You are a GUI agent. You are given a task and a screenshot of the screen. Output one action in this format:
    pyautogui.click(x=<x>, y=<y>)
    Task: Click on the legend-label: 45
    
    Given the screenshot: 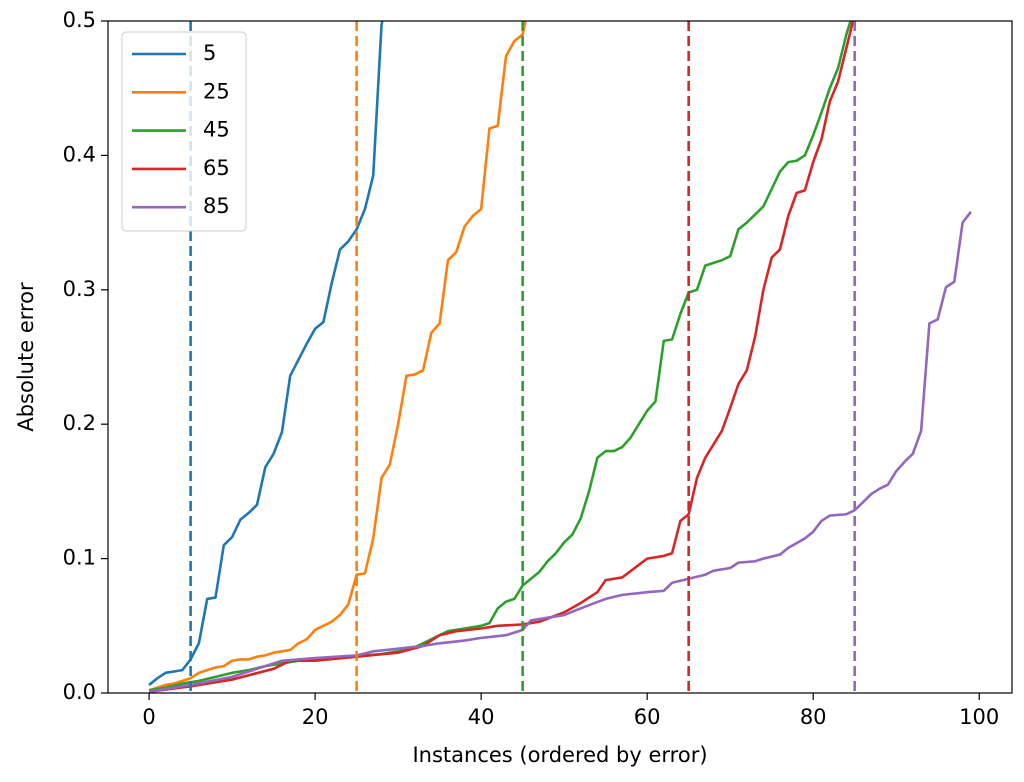 What is the action you would take?
    pyautogui.click(x=216, y=130)
    